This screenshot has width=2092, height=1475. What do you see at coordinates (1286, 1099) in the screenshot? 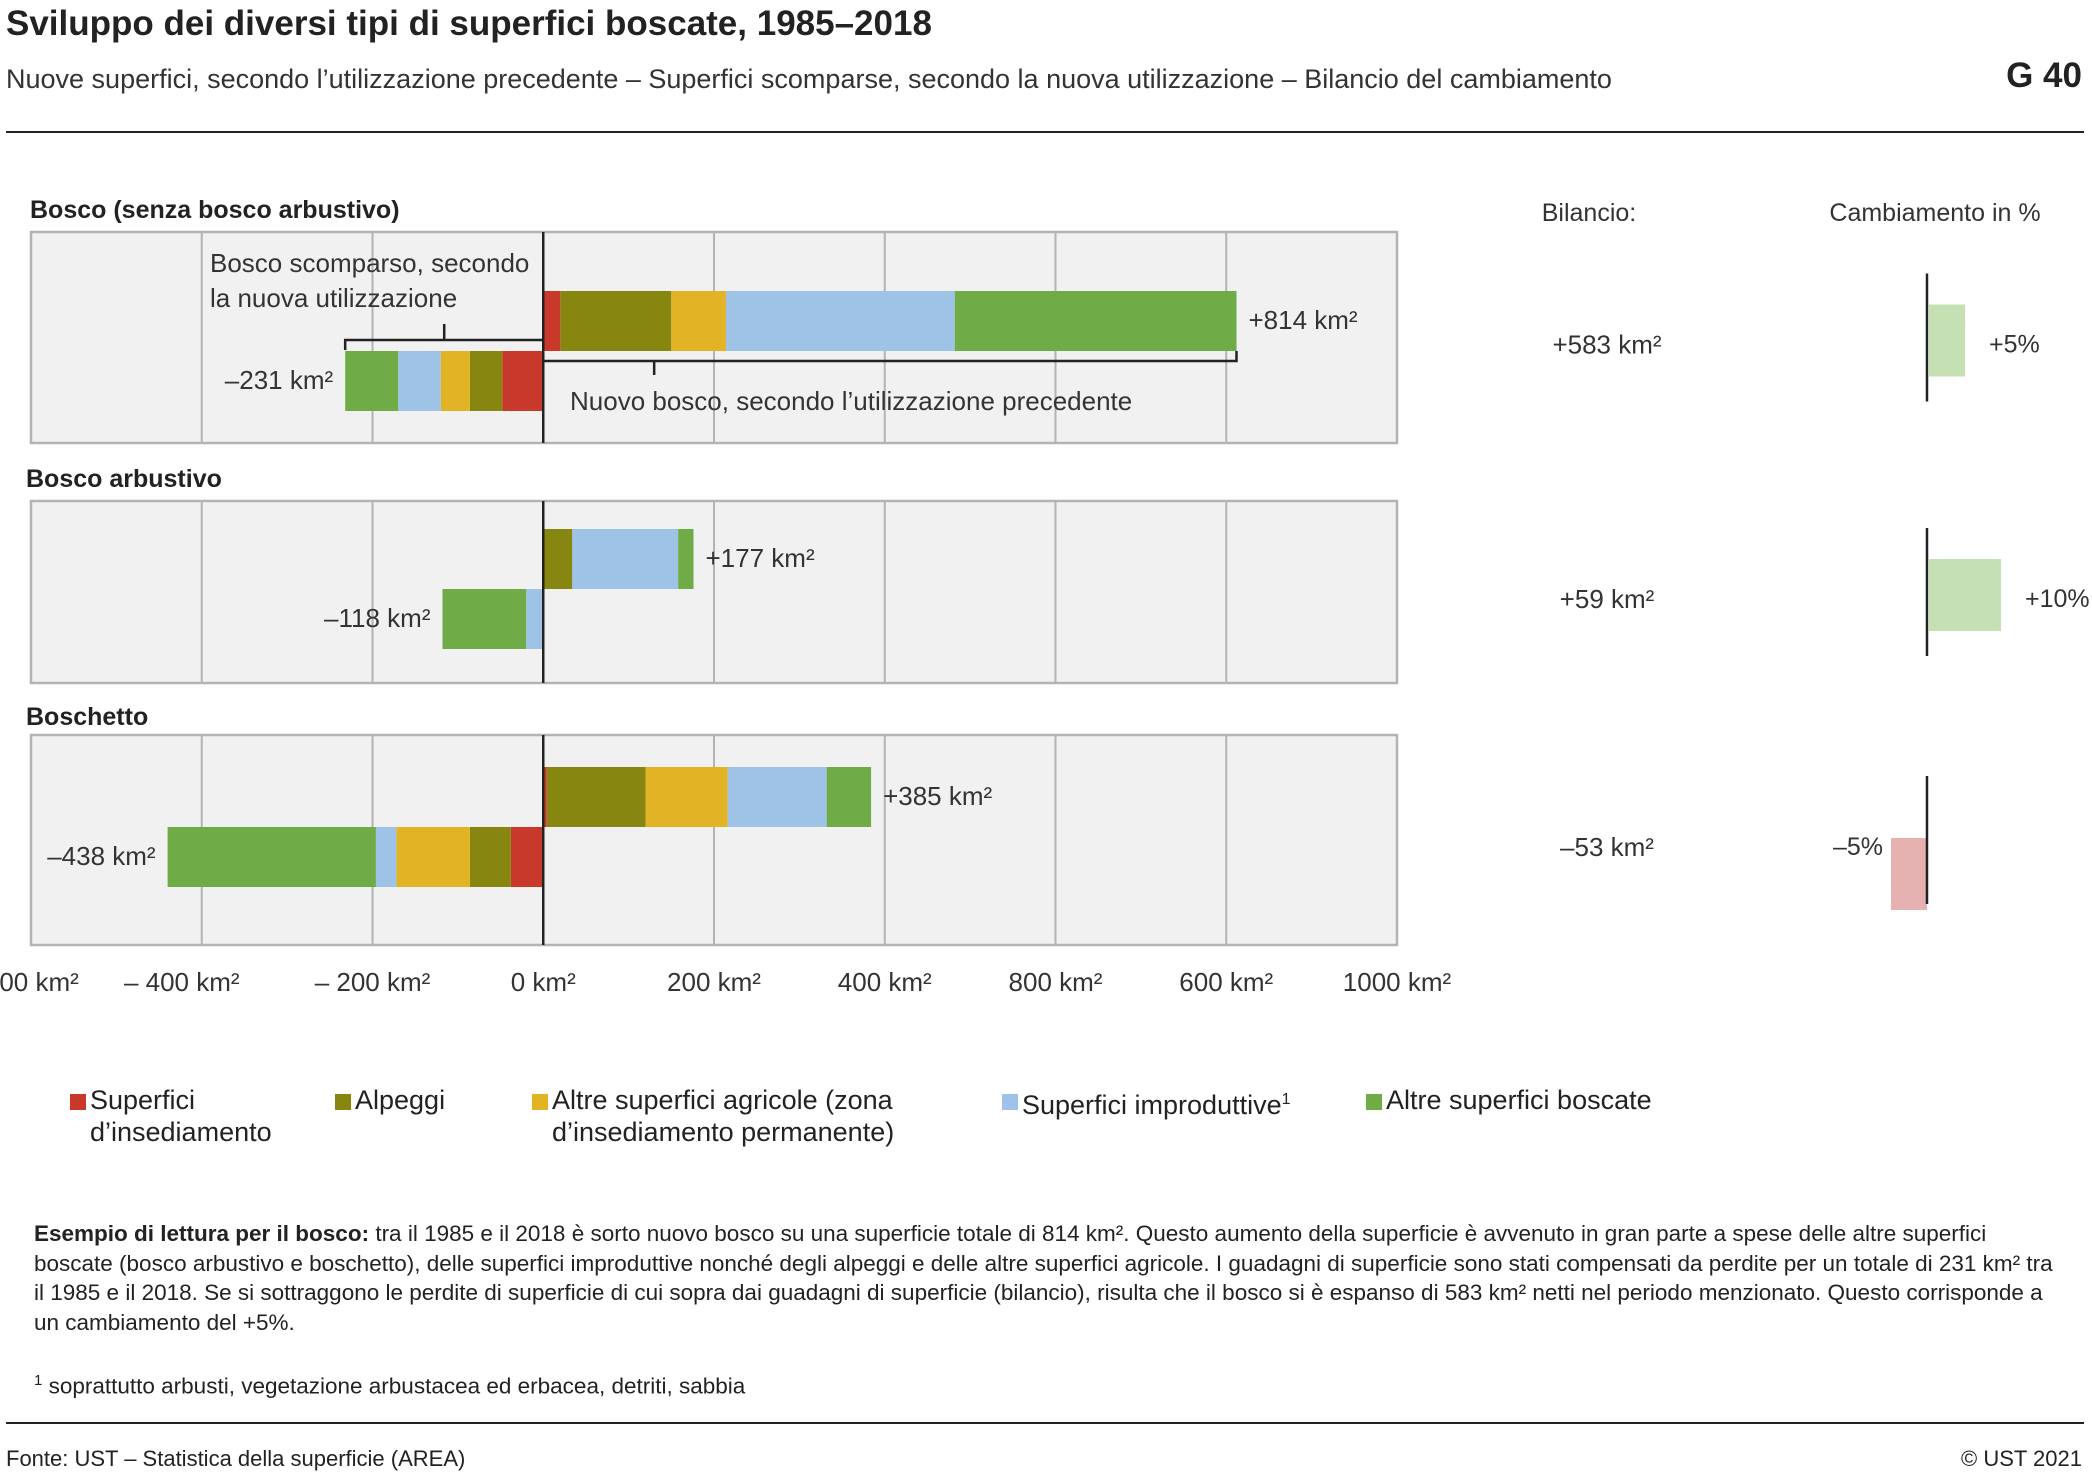
I see `legend-footnote-mark: 1` at bounding box center [1286, 1099].